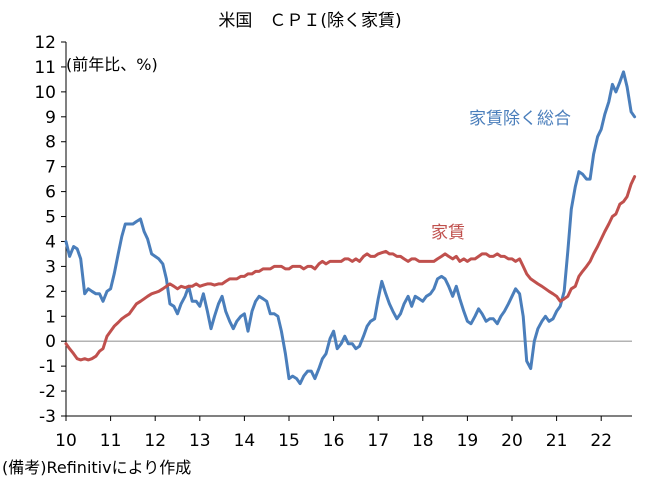  Describe the element at coordinates (96, 467) in the screenshot. I see `source-note: (備考)Refinitivにより作成` at that location.